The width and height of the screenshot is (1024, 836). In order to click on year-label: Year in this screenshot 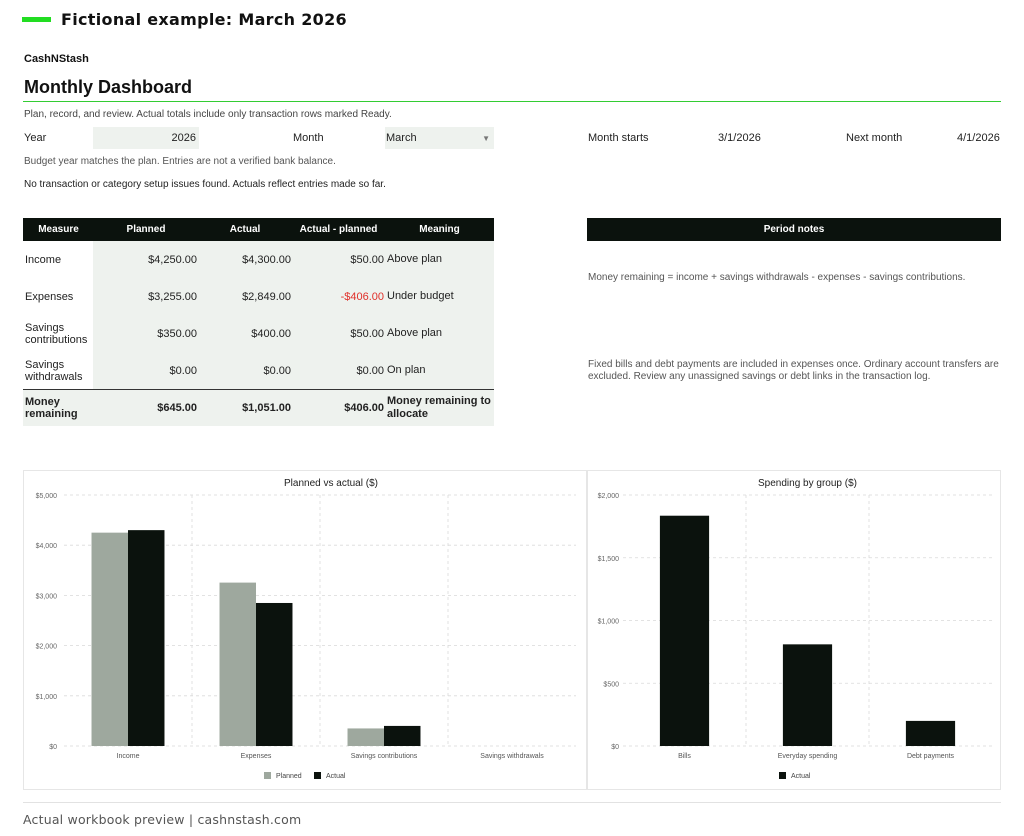, I will do `click(35, 138)`.